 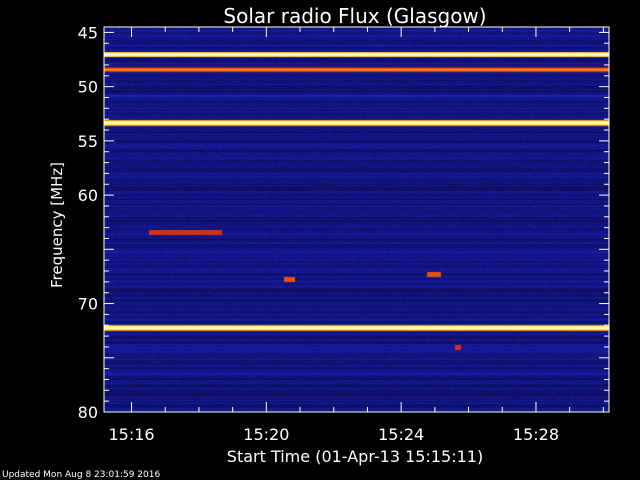 I want to click on y-axis-label: Frequency [MHz], so click(x=57, y=225).